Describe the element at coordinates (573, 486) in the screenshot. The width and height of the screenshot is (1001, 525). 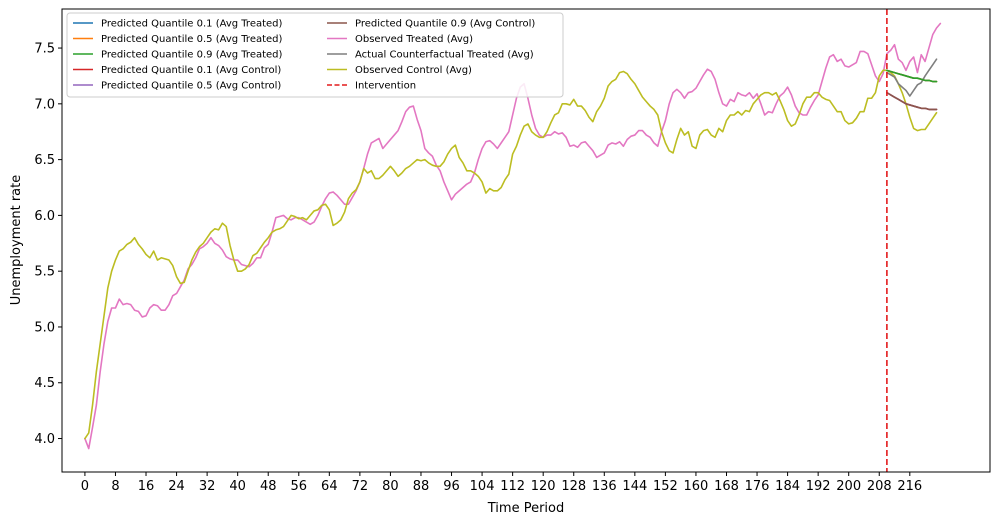
I see `x-tick-label: 128` at that location.